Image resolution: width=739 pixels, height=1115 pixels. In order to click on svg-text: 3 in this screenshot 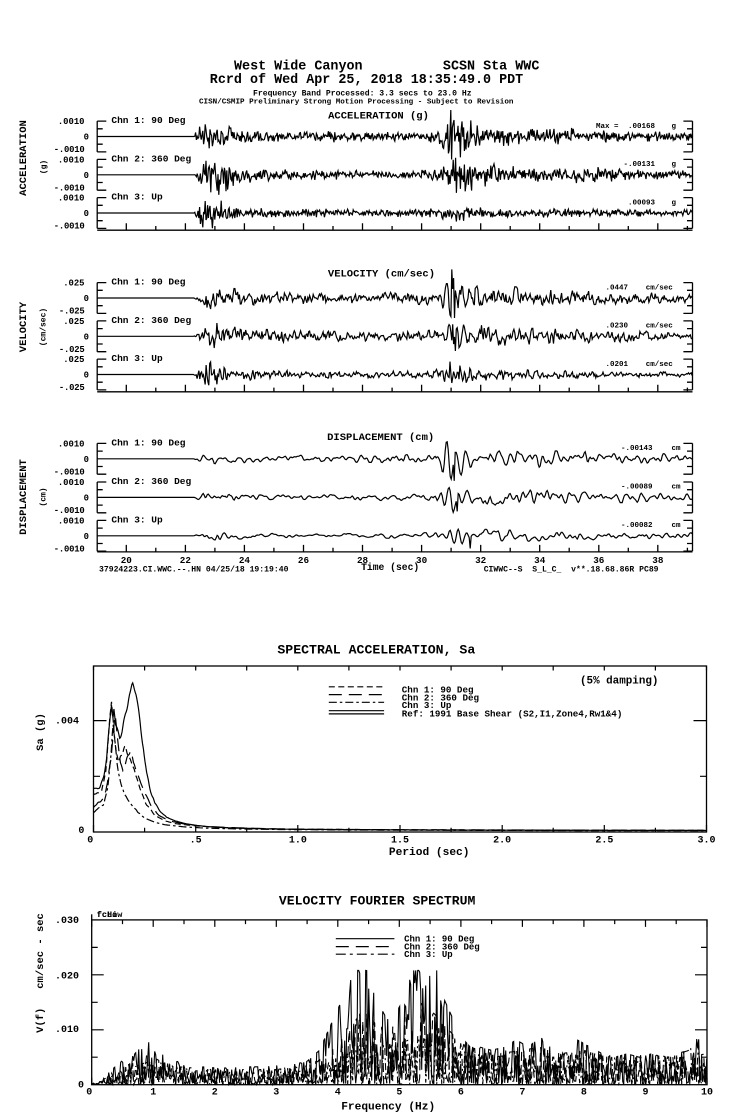, I will do `click(276, 1092)`.